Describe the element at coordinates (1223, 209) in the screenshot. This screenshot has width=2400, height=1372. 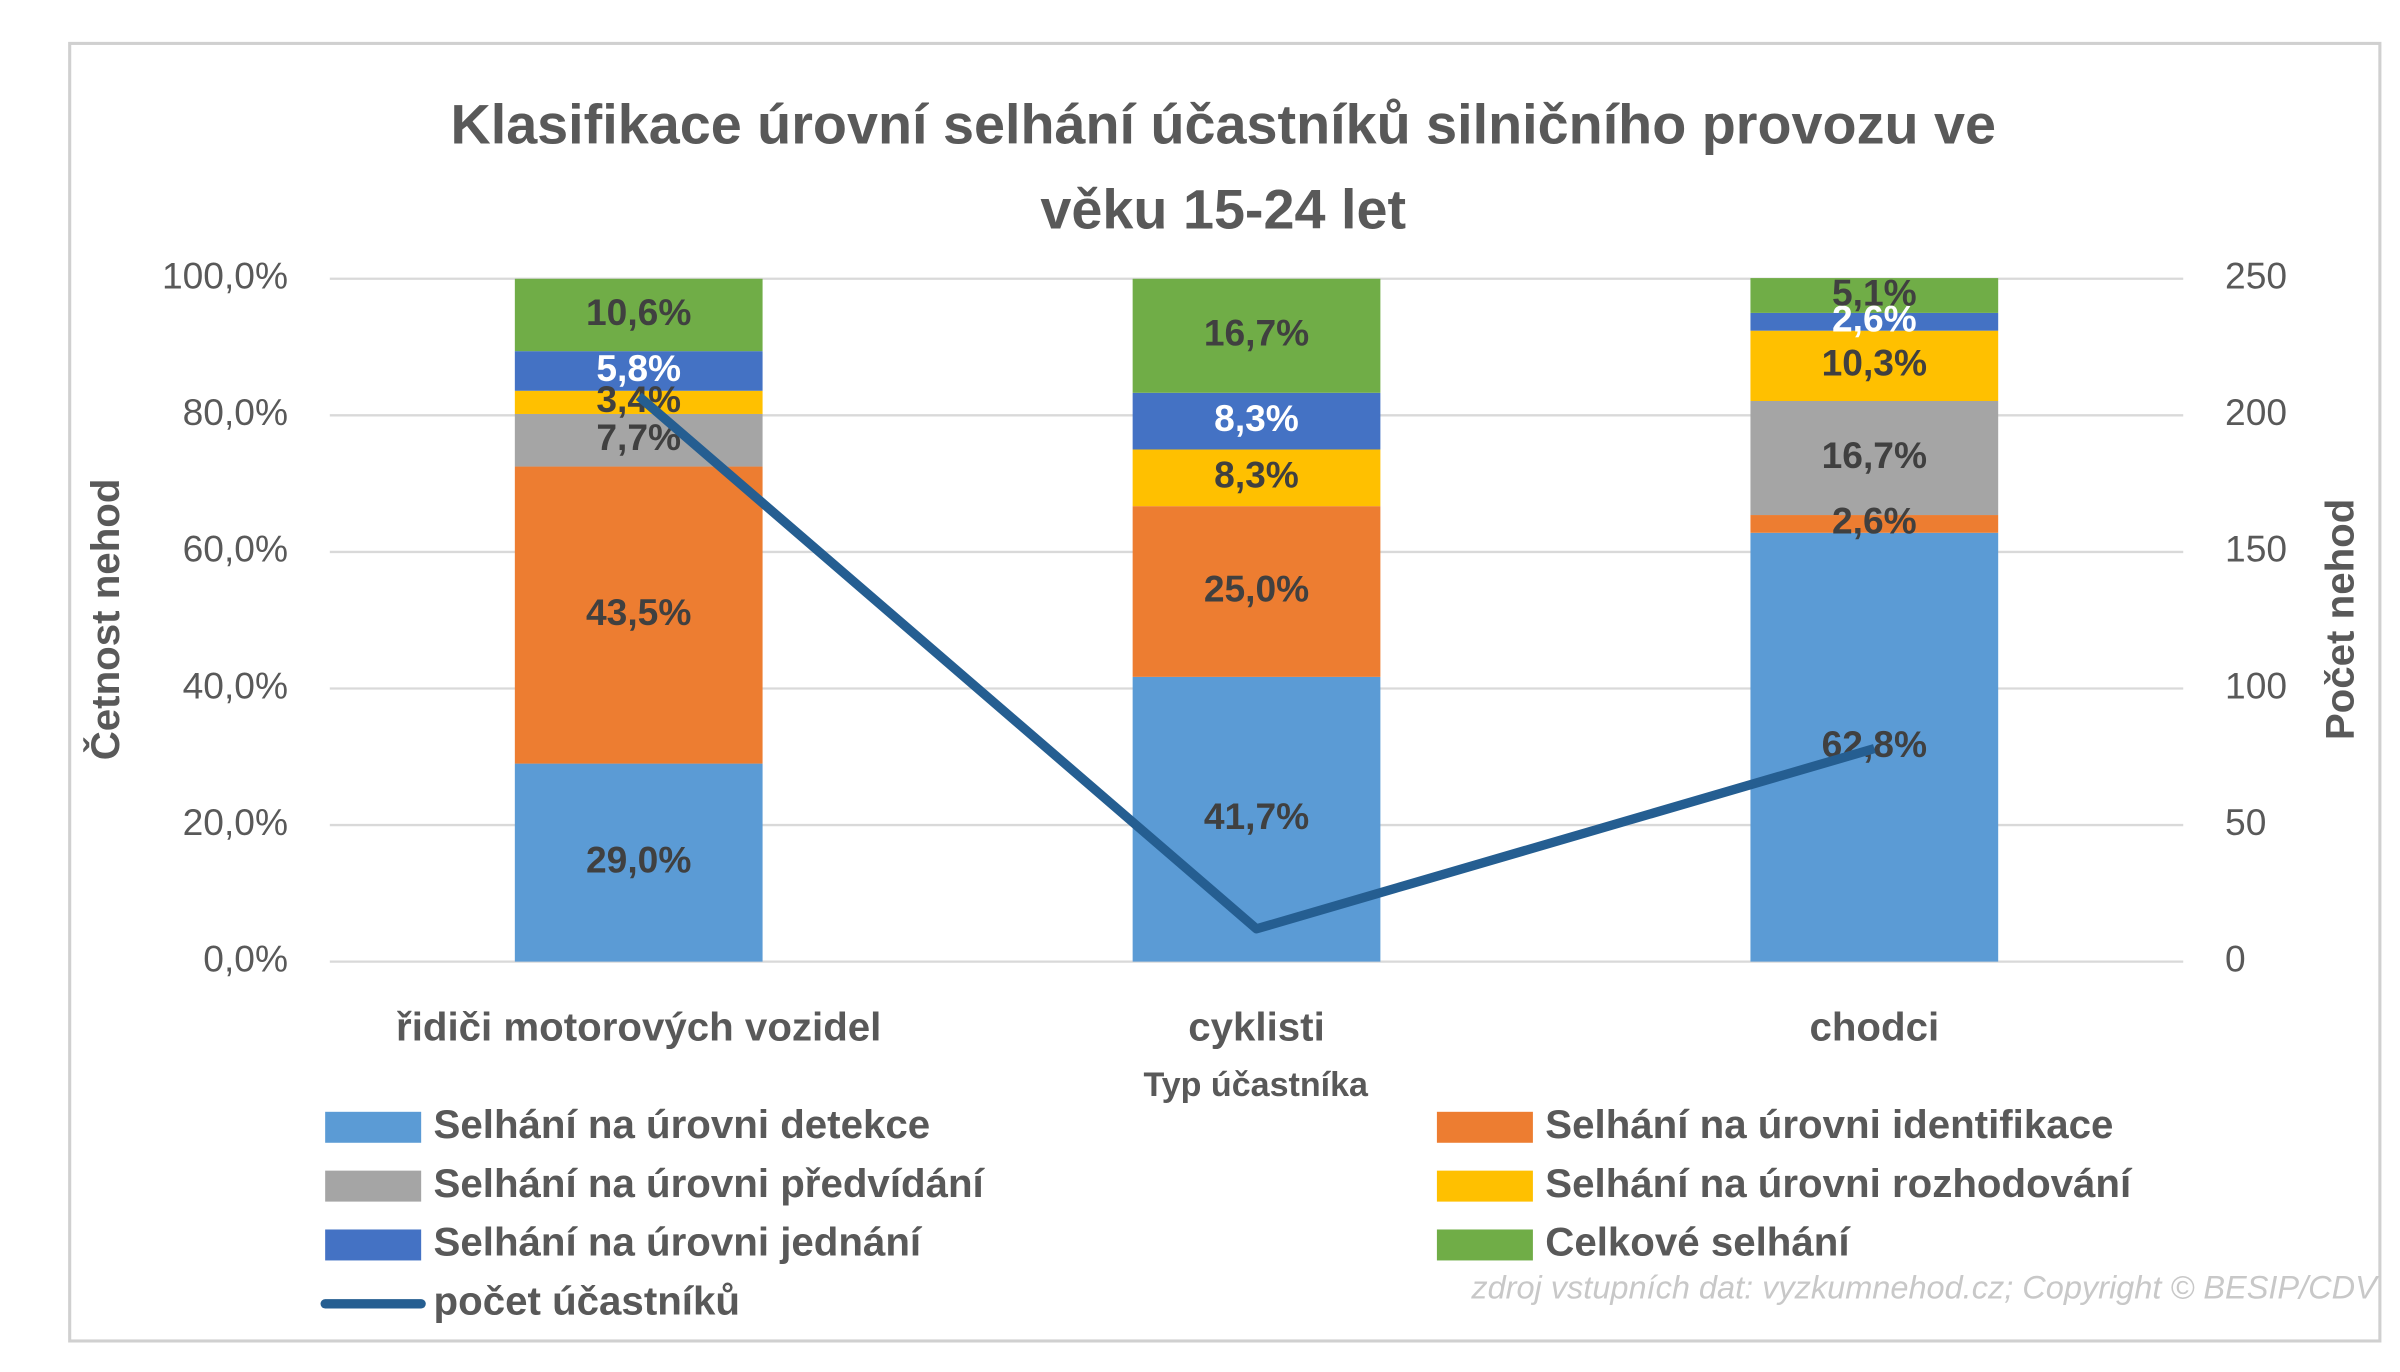
I see `chart-title: věku 15-24 let` at that location.